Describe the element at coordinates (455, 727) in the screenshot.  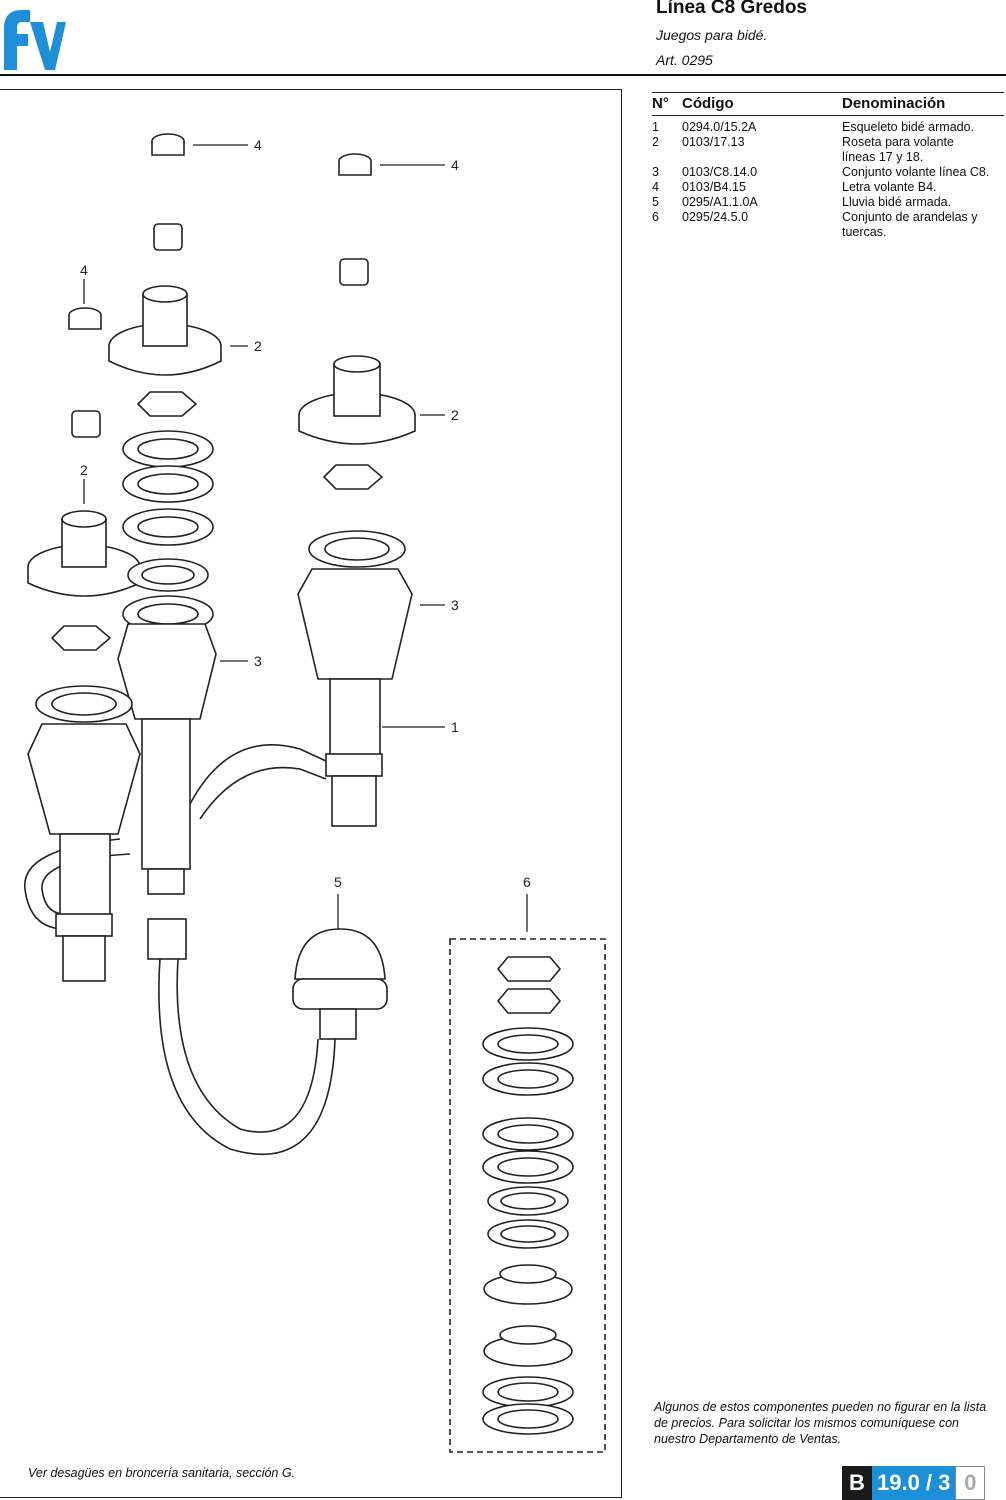
I see `callout-label: 1` at that location.